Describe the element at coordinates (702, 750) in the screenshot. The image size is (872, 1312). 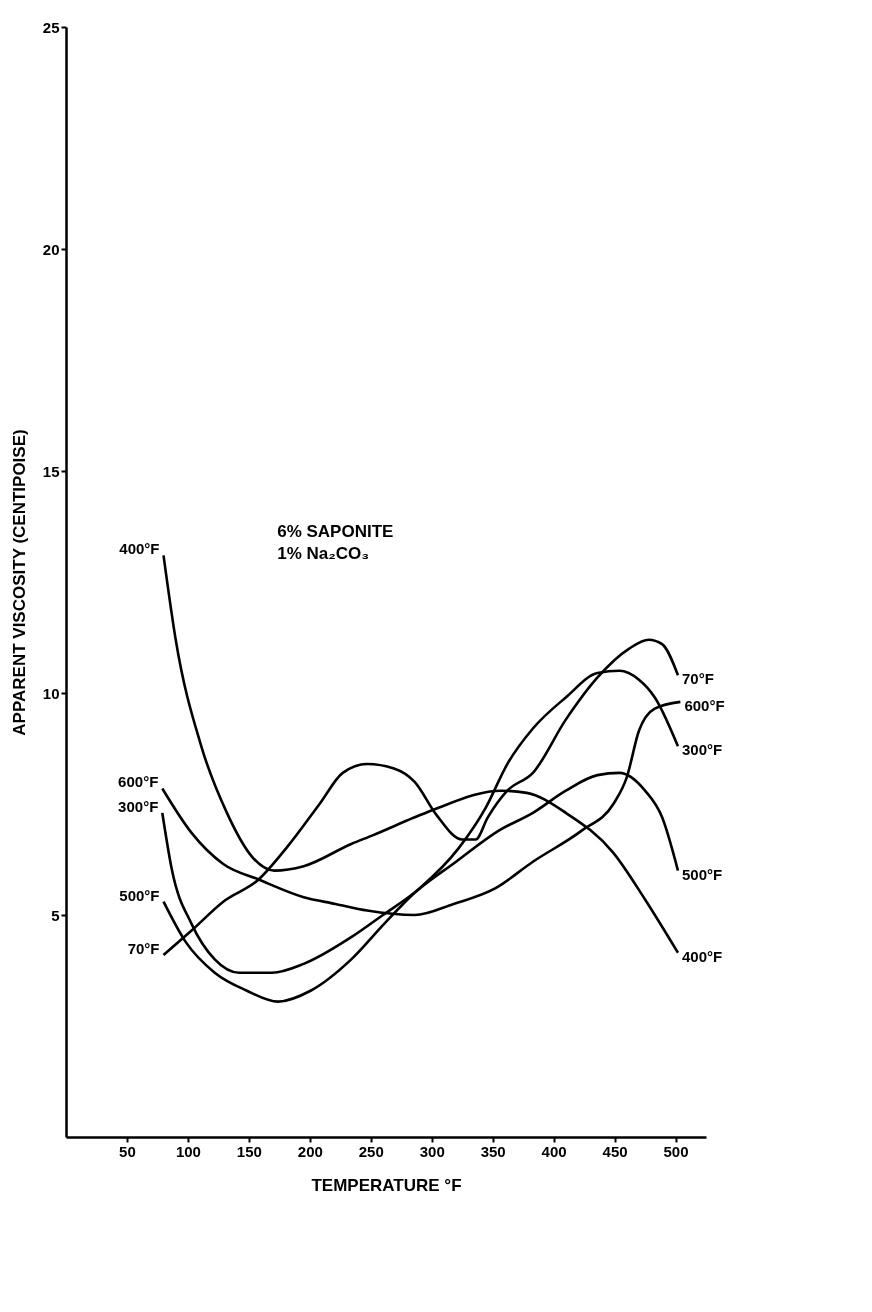
I see `text: 300°F` at that location.